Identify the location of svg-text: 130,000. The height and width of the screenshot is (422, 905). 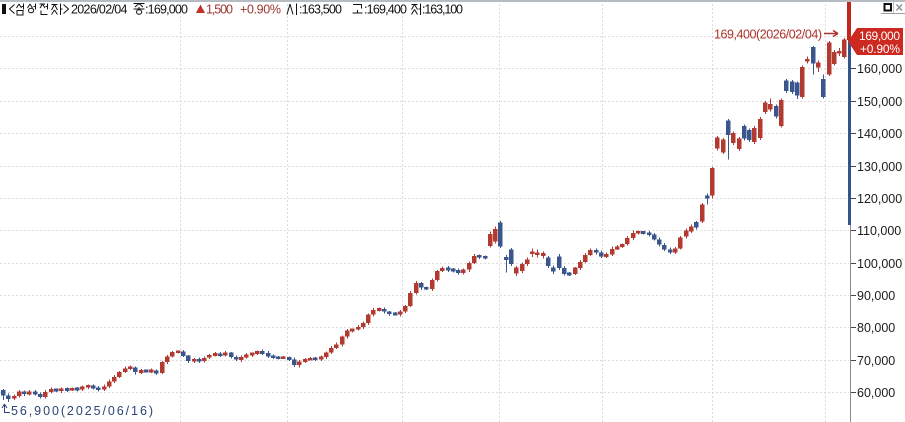
(879, 167).